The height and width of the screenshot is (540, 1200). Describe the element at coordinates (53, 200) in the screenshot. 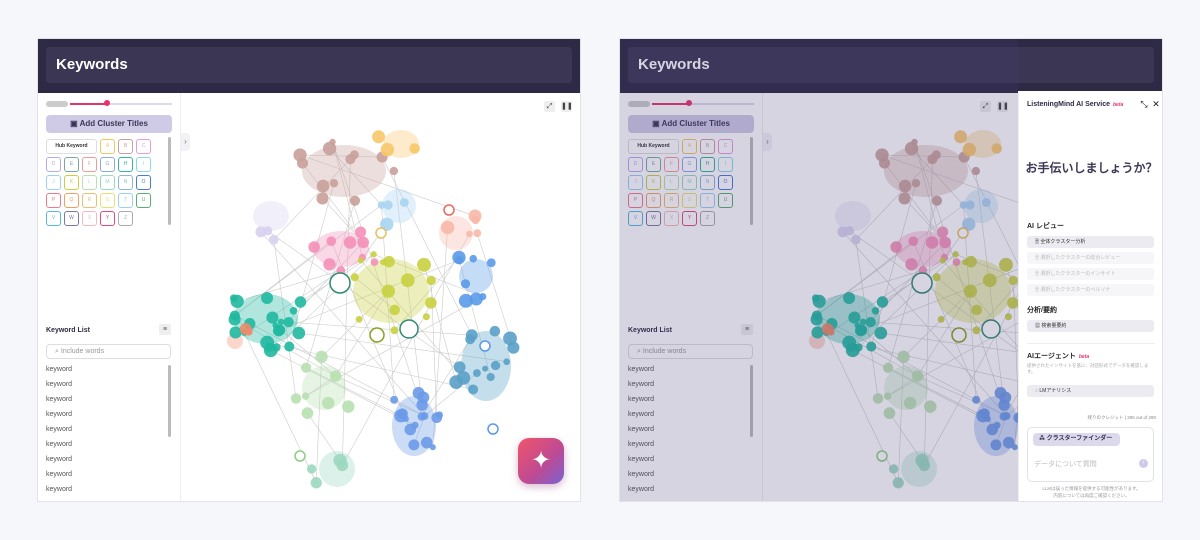

I see `cluster-chip: P` at that location.